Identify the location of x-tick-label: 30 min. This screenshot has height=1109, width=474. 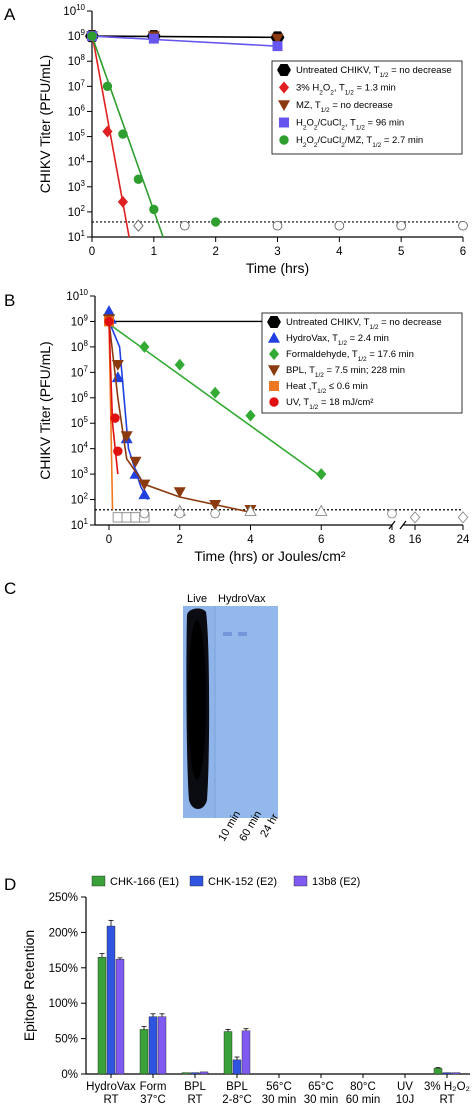
(279, 1099).